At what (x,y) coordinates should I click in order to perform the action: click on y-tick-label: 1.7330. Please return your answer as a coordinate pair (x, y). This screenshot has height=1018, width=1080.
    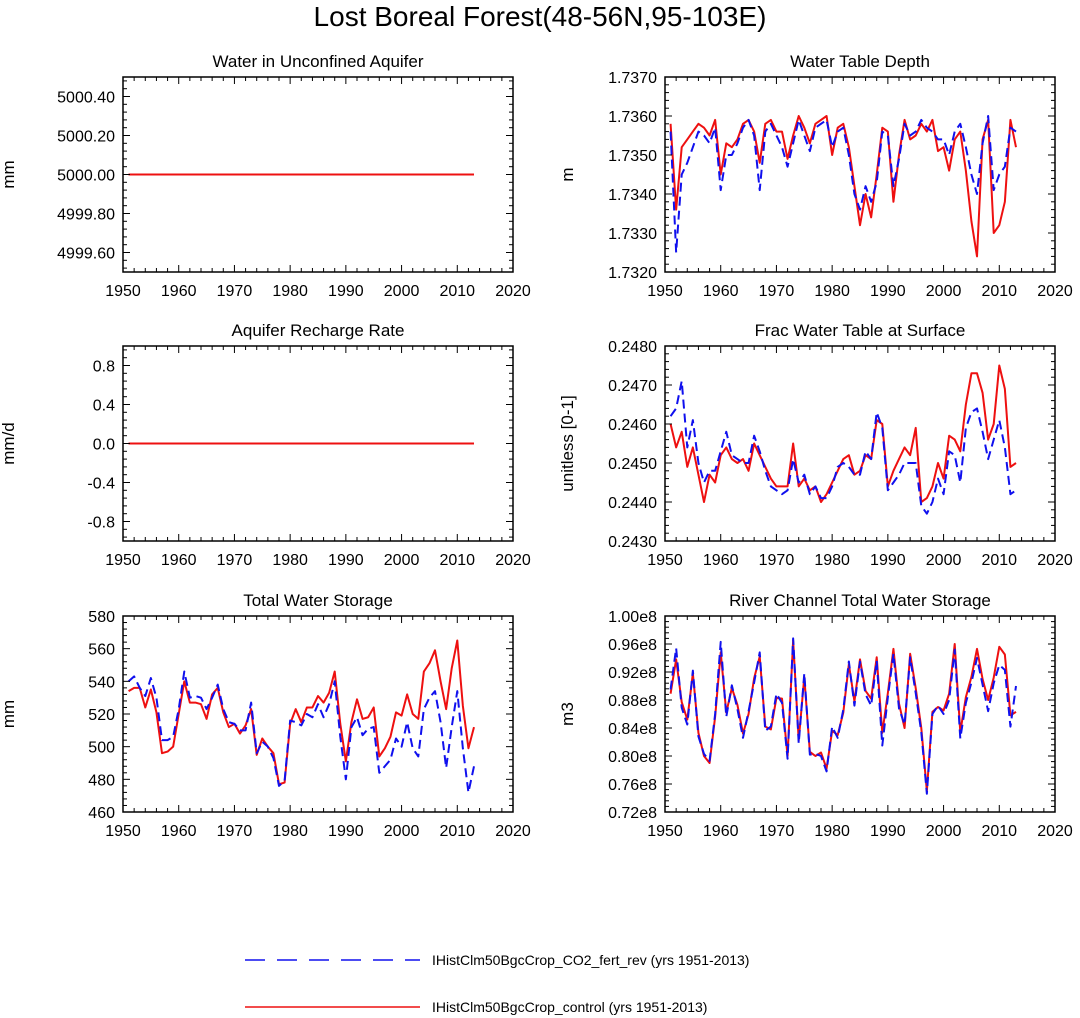
    Looking at the image, I should click on (632, 234).